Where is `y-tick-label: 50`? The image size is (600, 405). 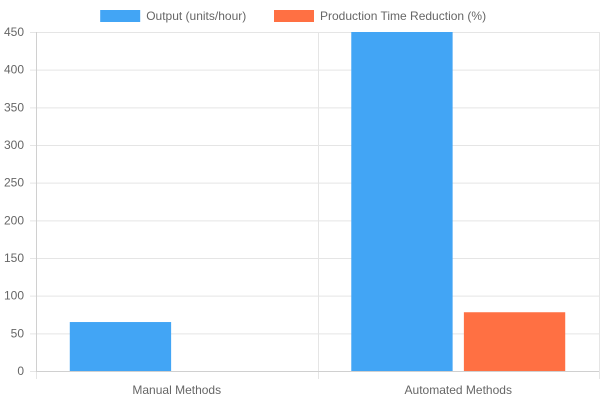
y-tick-label: 50 is located at coordinates (18, 333).